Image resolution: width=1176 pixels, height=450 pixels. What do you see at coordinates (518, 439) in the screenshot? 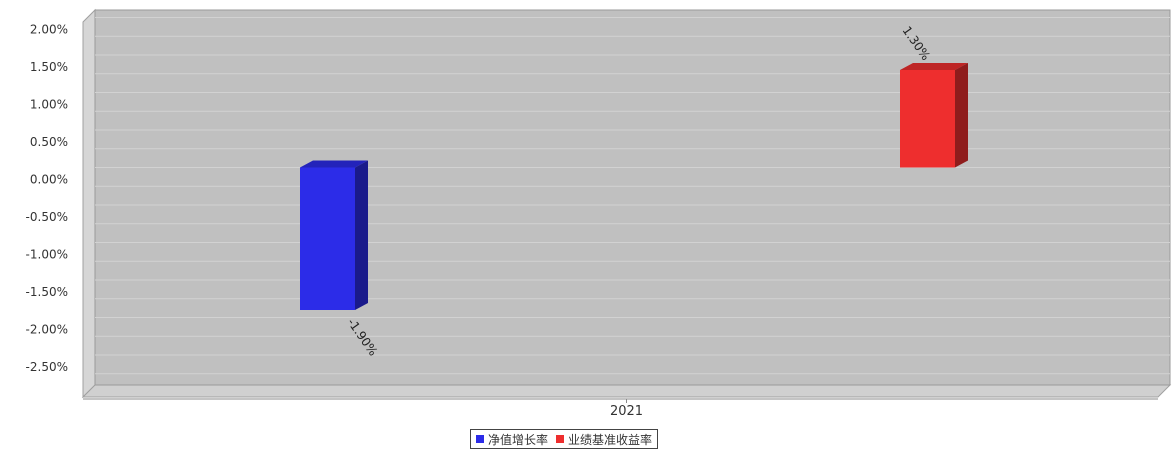
I see `legend-label-nav-growth: 净值增长率` at bounding box center [518, 439].